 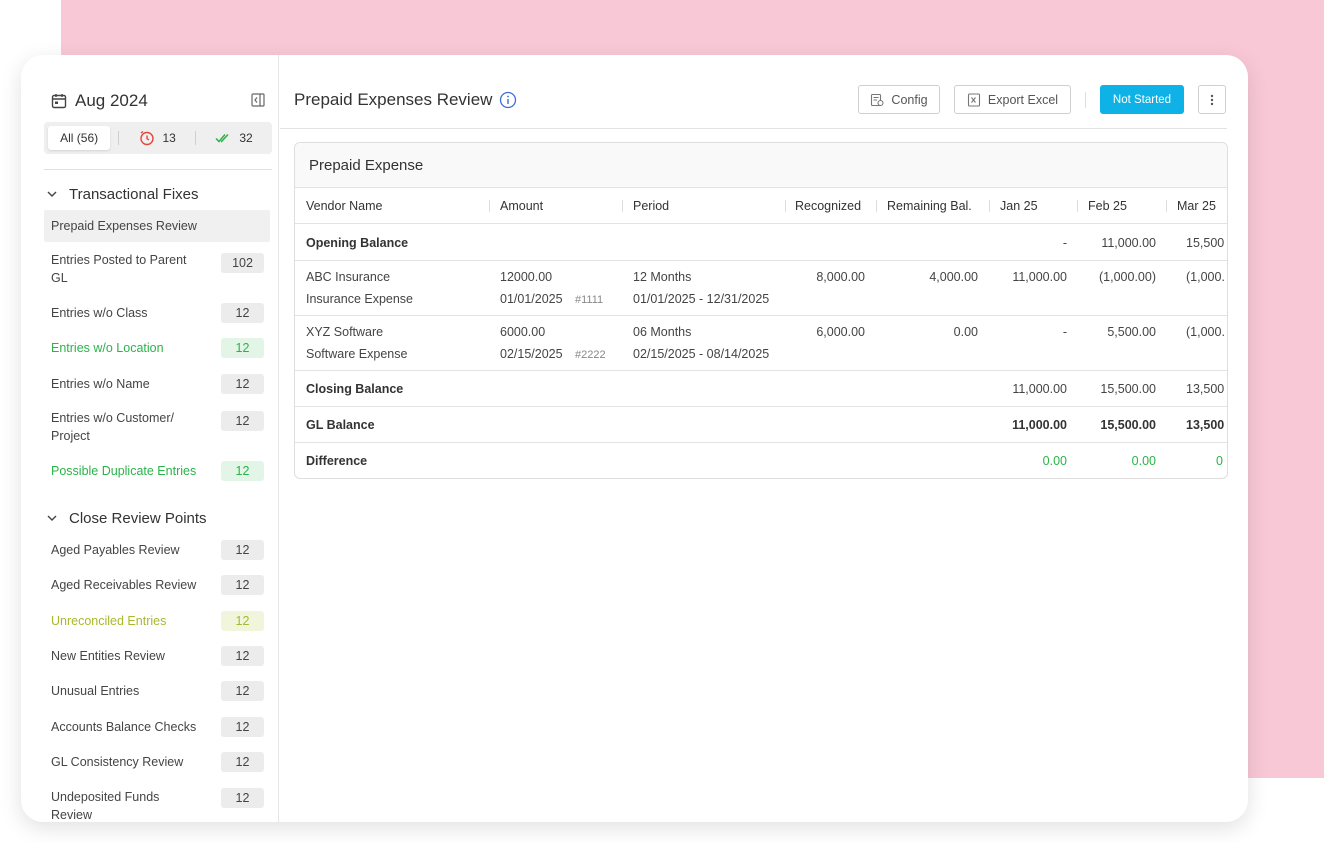 What do you see at coordinates (953, 277) in the screenshot?
I see `remaining-balance: 4,000.00` at bounding box center [953, 277].